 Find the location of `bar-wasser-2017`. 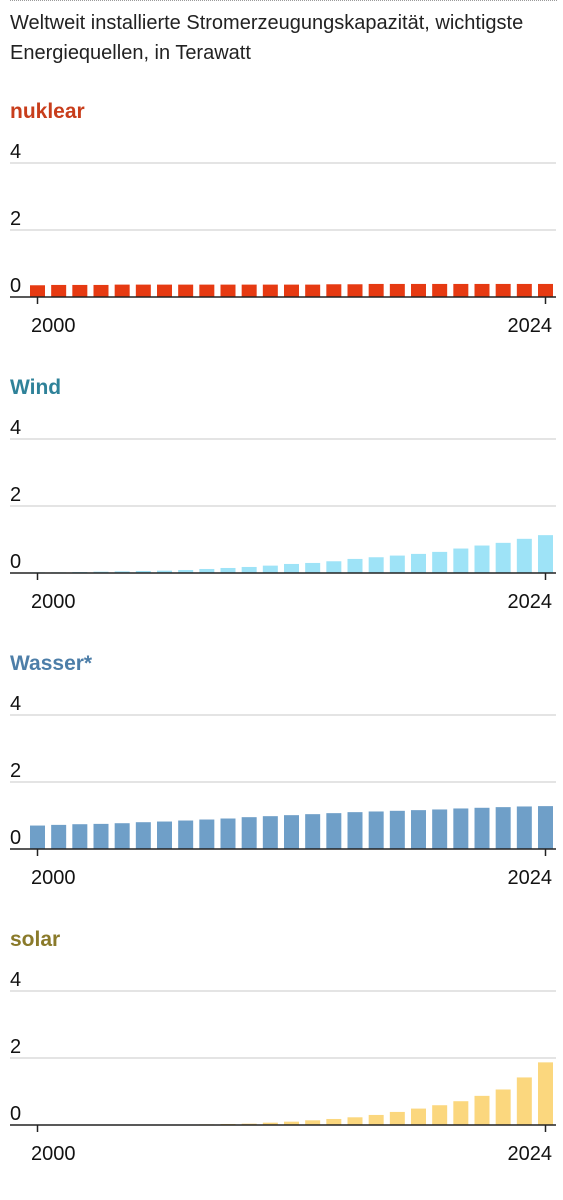

bar-wasser-2017 is located at coordinates (397, 829).